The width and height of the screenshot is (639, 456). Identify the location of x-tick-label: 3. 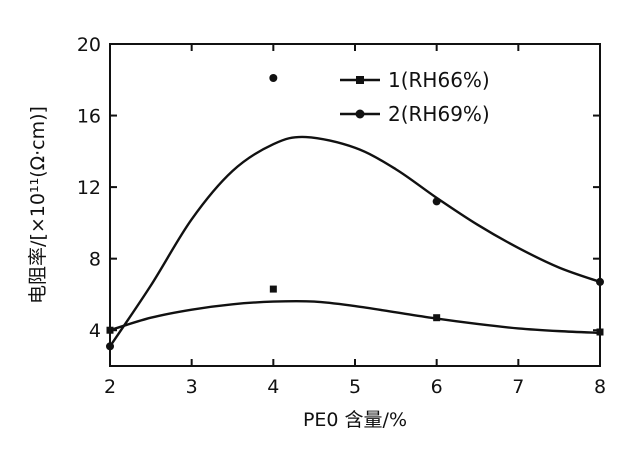
(192, 387).